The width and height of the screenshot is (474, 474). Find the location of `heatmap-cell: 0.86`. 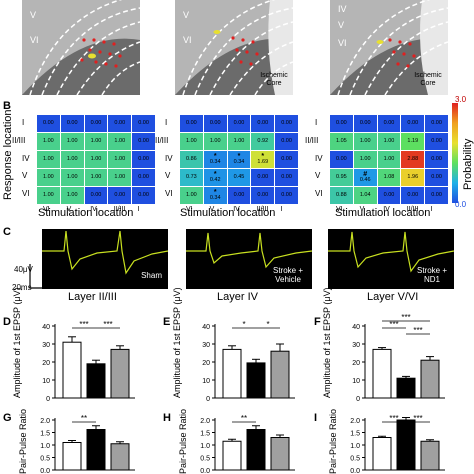

heatmap-cell: 0.86 is located at coordinates (191, 159).